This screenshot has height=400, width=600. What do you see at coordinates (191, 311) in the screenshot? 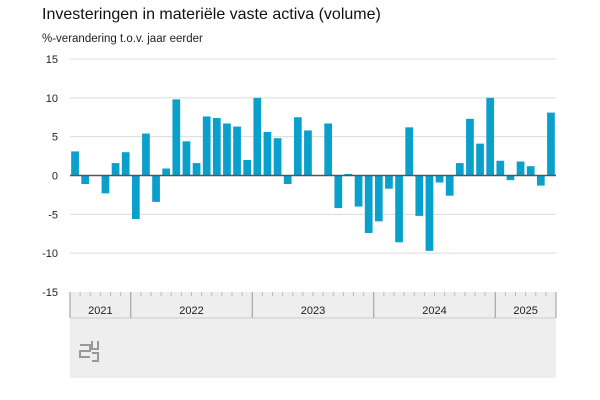
I see `x-tick-label: 2022` at bounding box center [191, 311].